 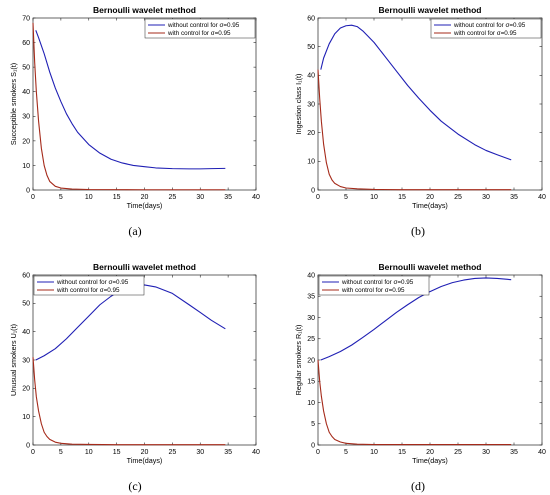 What do you see at coordinates (298, 360) in the screenshot?
I see `y-axis-label: Regular smokers R₁(t)` at bounding box center [298, 360].